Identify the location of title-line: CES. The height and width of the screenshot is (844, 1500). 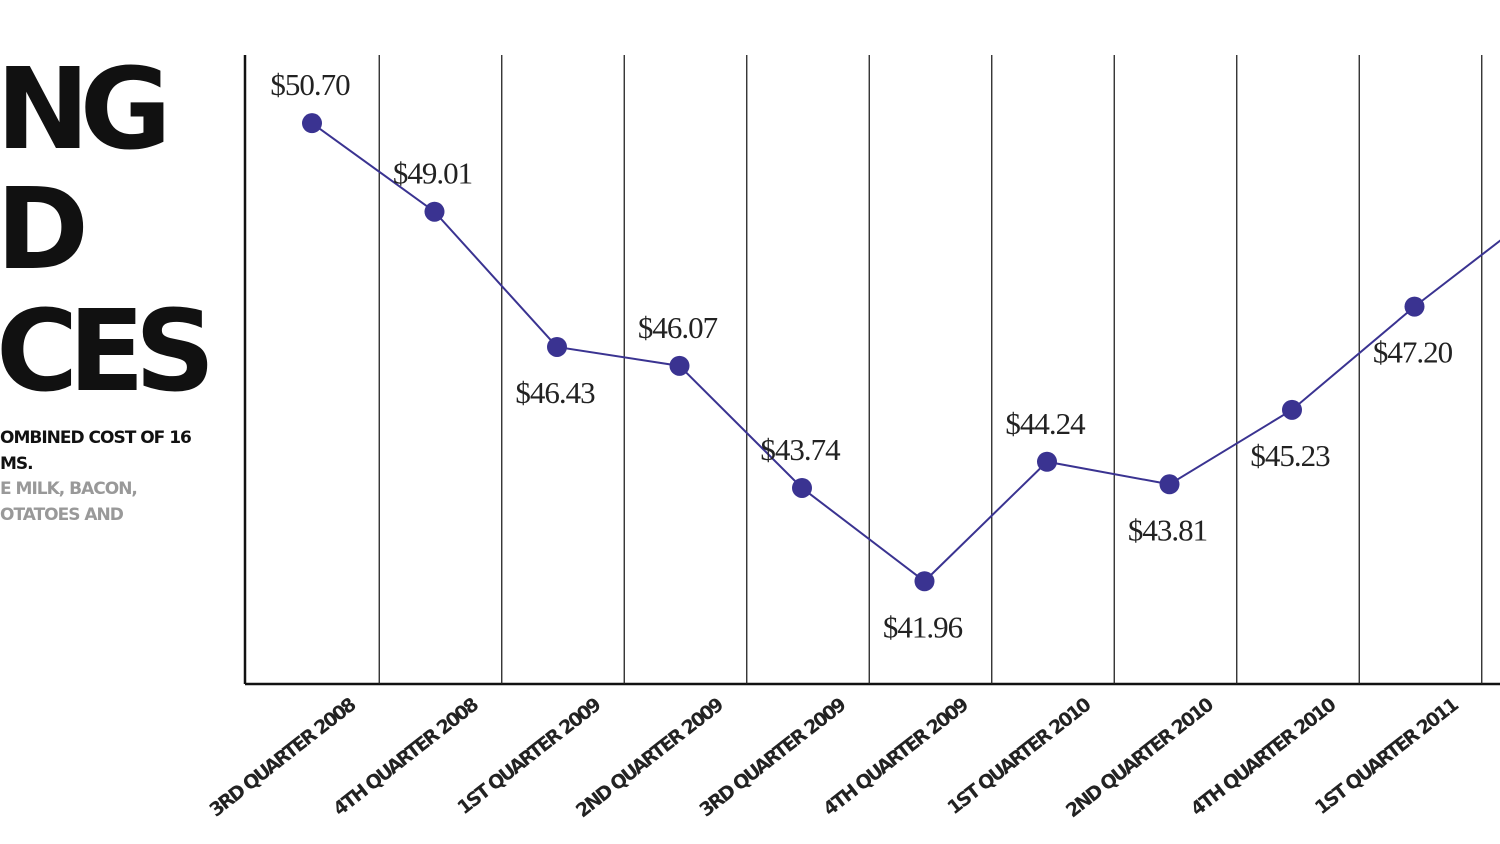
(104, 352).